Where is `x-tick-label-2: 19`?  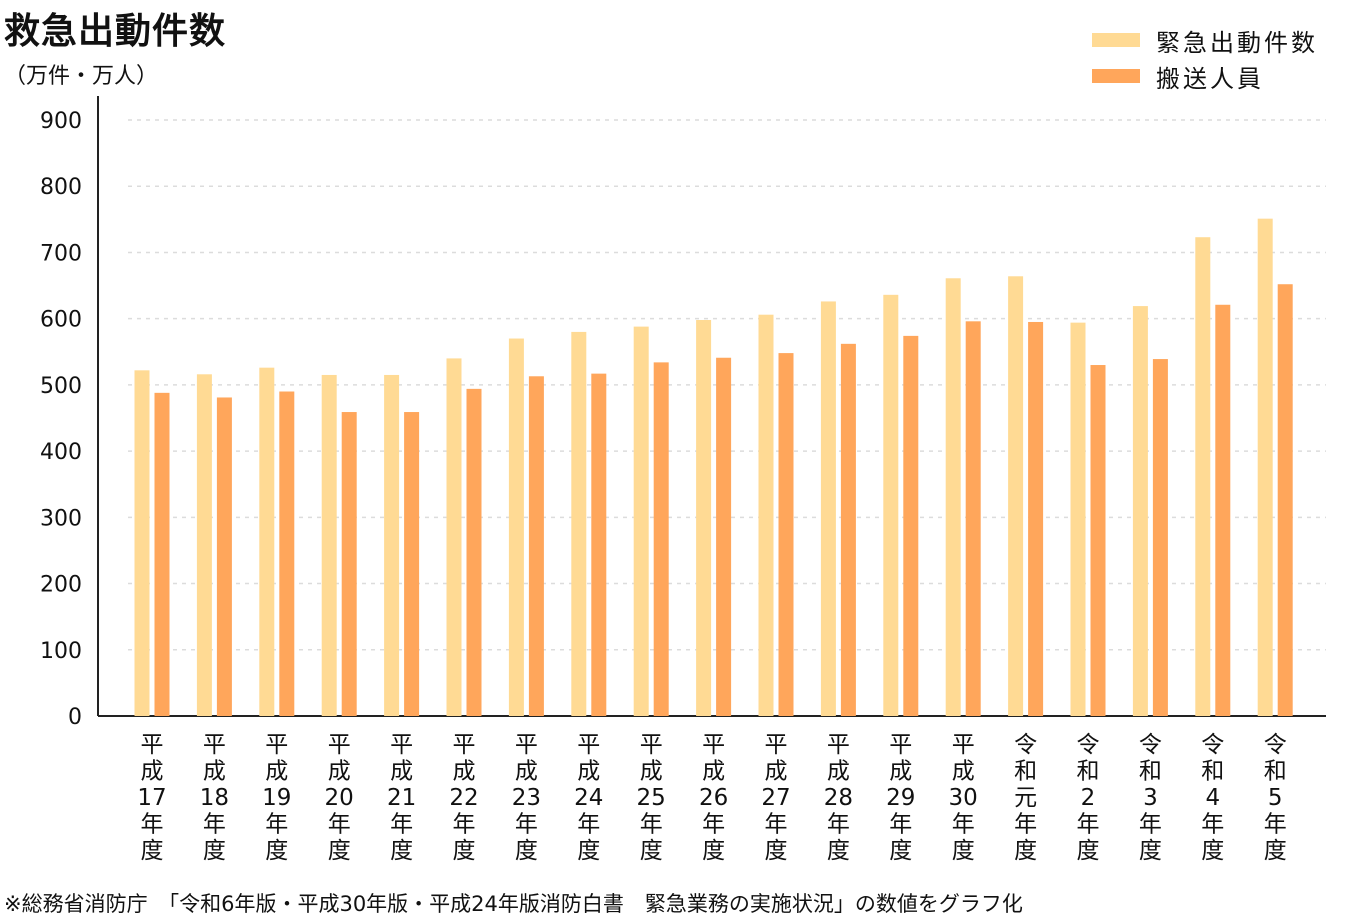 x-tick-label-2: 19 is located at coordinates (276, 798).